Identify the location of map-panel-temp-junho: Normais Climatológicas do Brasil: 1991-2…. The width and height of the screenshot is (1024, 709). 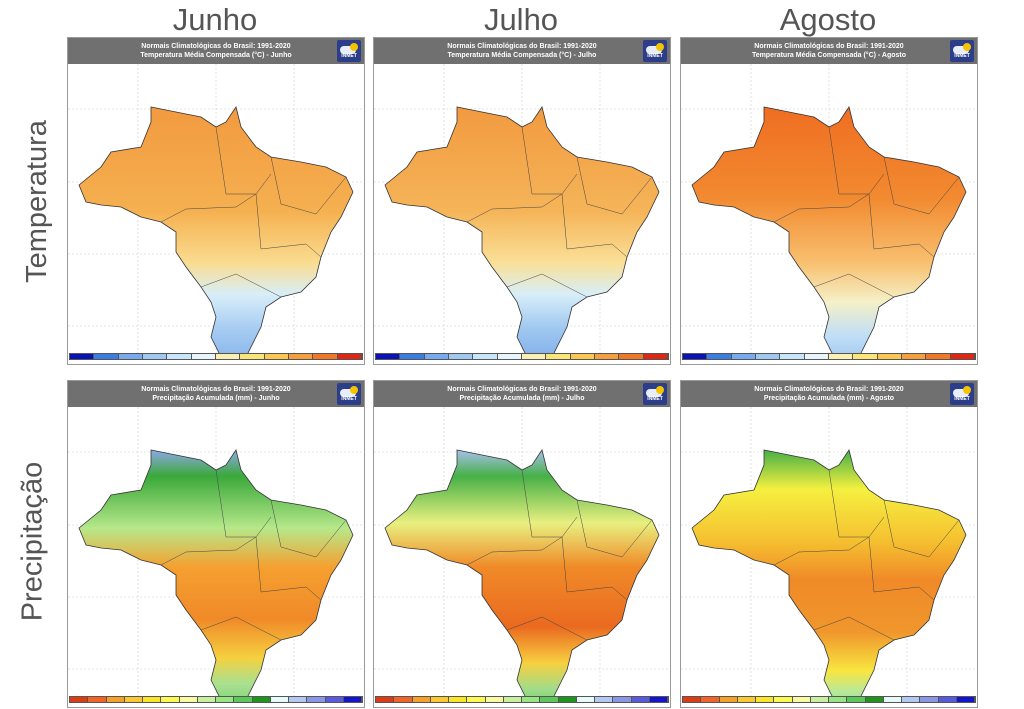
(216, 201).